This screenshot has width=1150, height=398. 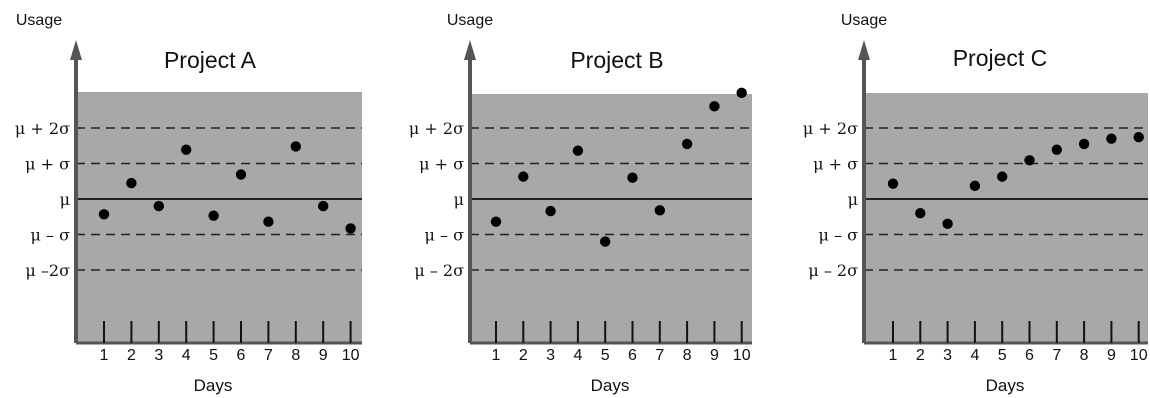 What do you see at coordinates (1000, 58) in the screenshot?
I see `chart-title: Project C` at bounding box center [1000, 58].